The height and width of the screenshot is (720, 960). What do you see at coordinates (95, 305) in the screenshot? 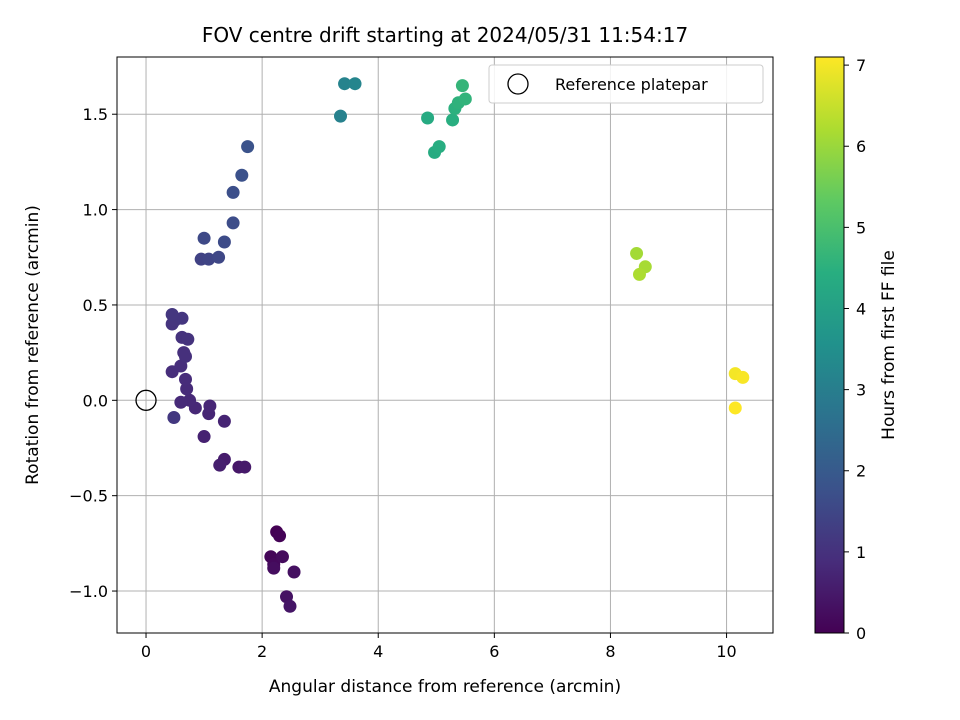
I see `y-tick-label: 0.5` at bounding box center [95, 305].